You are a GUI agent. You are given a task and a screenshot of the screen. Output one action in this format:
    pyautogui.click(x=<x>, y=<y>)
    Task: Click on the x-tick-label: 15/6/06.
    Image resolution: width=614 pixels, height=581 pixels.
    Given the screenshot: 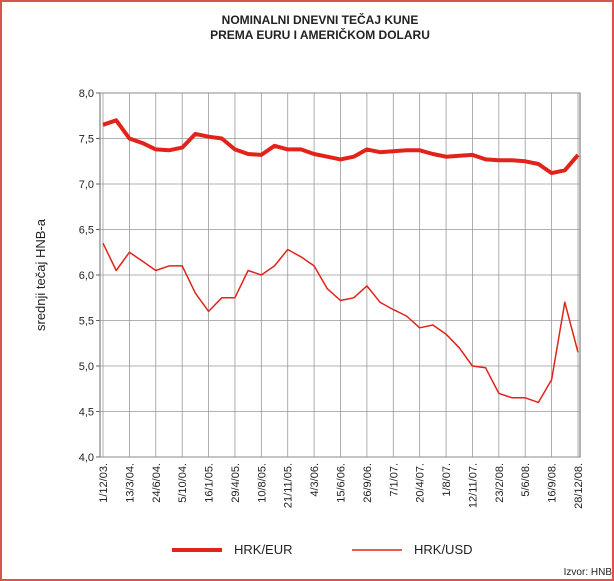 What is the action you would take?
    pyautogui.click(x=342, y=483)
    